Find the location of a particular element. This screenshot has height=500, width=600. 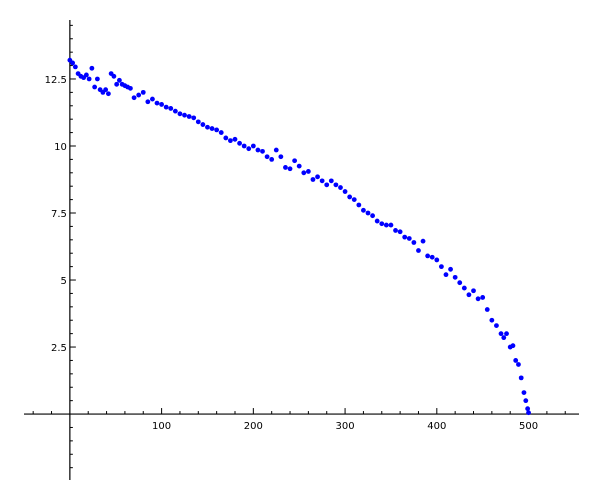

y-tick-label: 2.5 is located at coordinates (59, 348).